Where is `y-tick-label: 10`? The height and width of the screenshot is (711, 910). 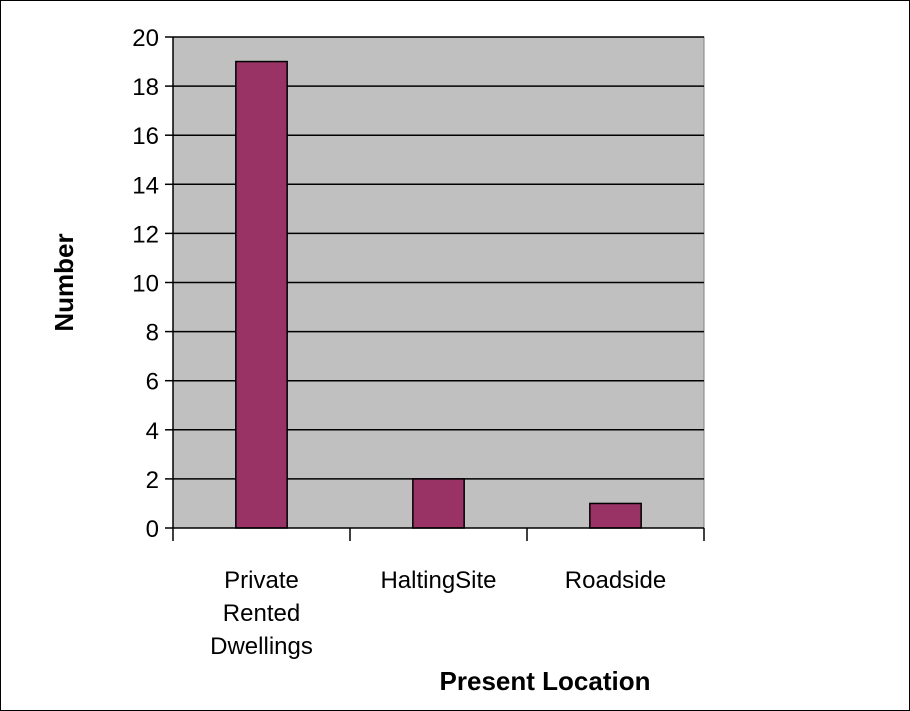
y-tick-label: 10 is located at coordinates (145, 284).